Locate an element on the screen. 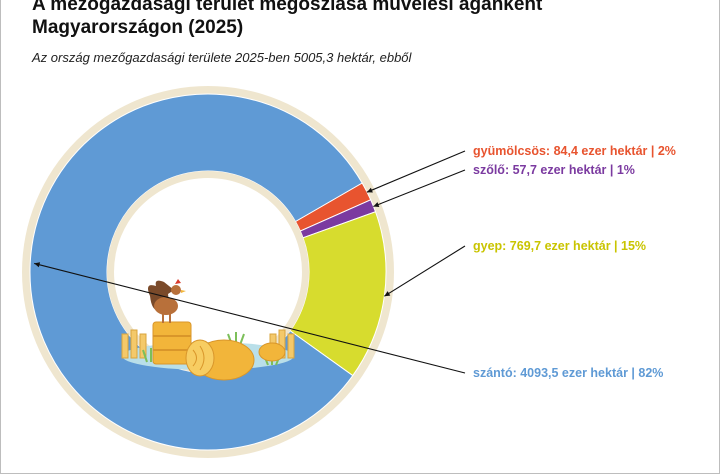 The image size is (720, 475). leader-line-gyep is located at coordinates (425, 271).